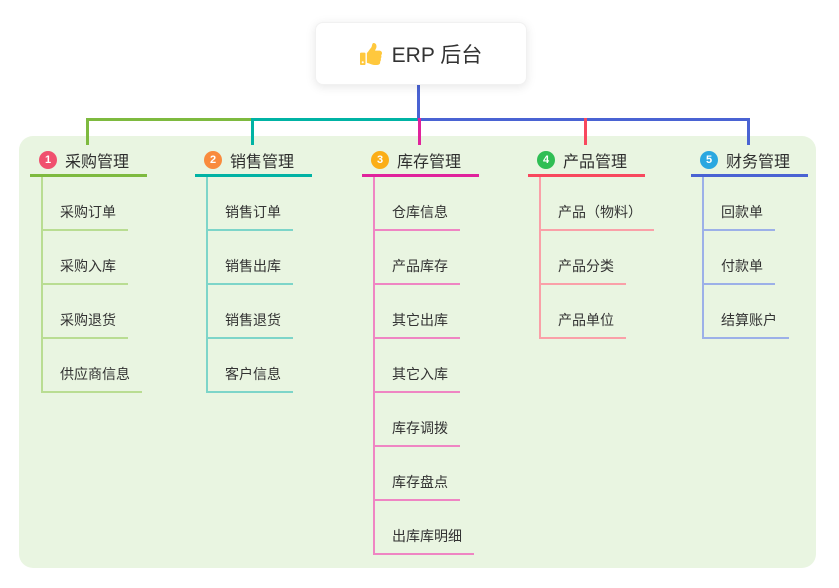 The height and width of the screenshot is (588, 839). Describe the element at coordinates (170, 119) in the screenshot. I see `connector-bus-green` at that location.